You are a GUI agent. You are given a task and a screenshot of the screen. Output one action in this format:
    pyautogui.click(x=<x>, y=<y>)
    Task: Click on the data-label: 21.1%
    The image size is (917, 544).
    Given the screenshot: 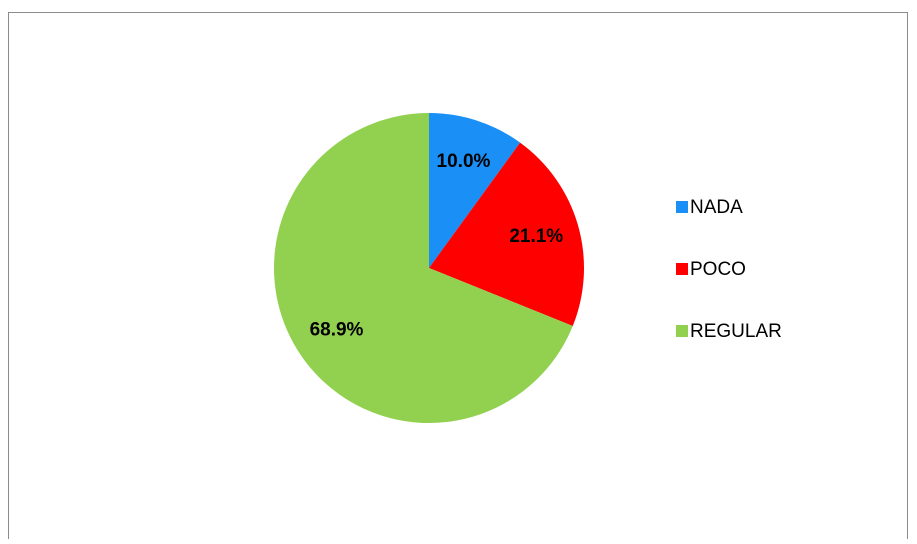 What is the action you would take?
    pyautogui.click(x=536, y=236)
    